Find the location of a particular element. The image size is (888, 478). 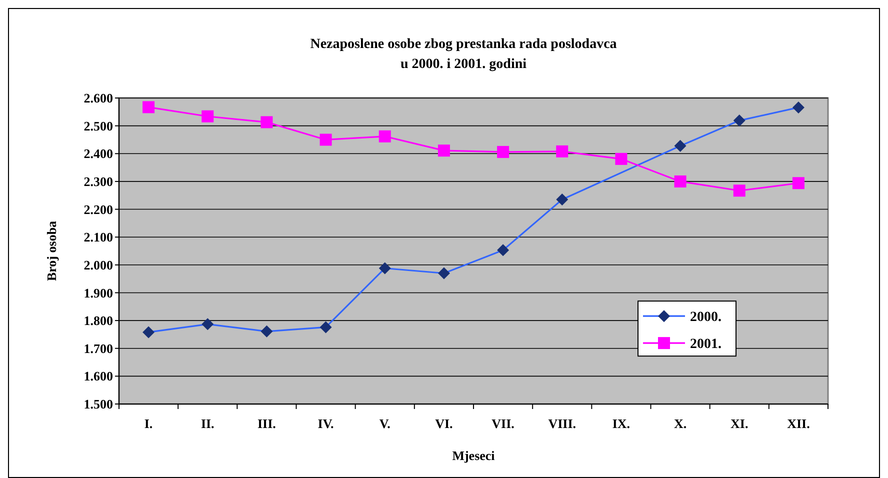

y-tick-label: 2.100 is located at coordinates (98, 237).